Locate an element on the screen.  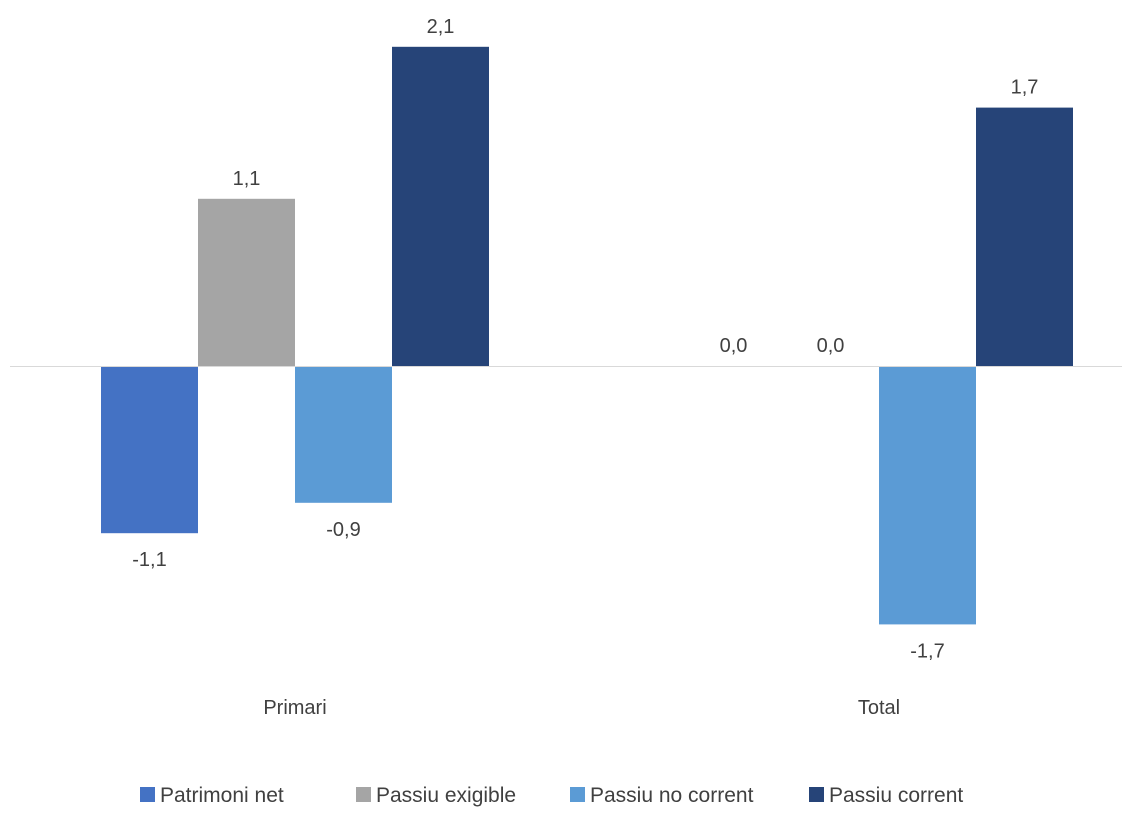
legend-item-passiu-exigible: Passiu exigible is located at coordinates (436, 795).